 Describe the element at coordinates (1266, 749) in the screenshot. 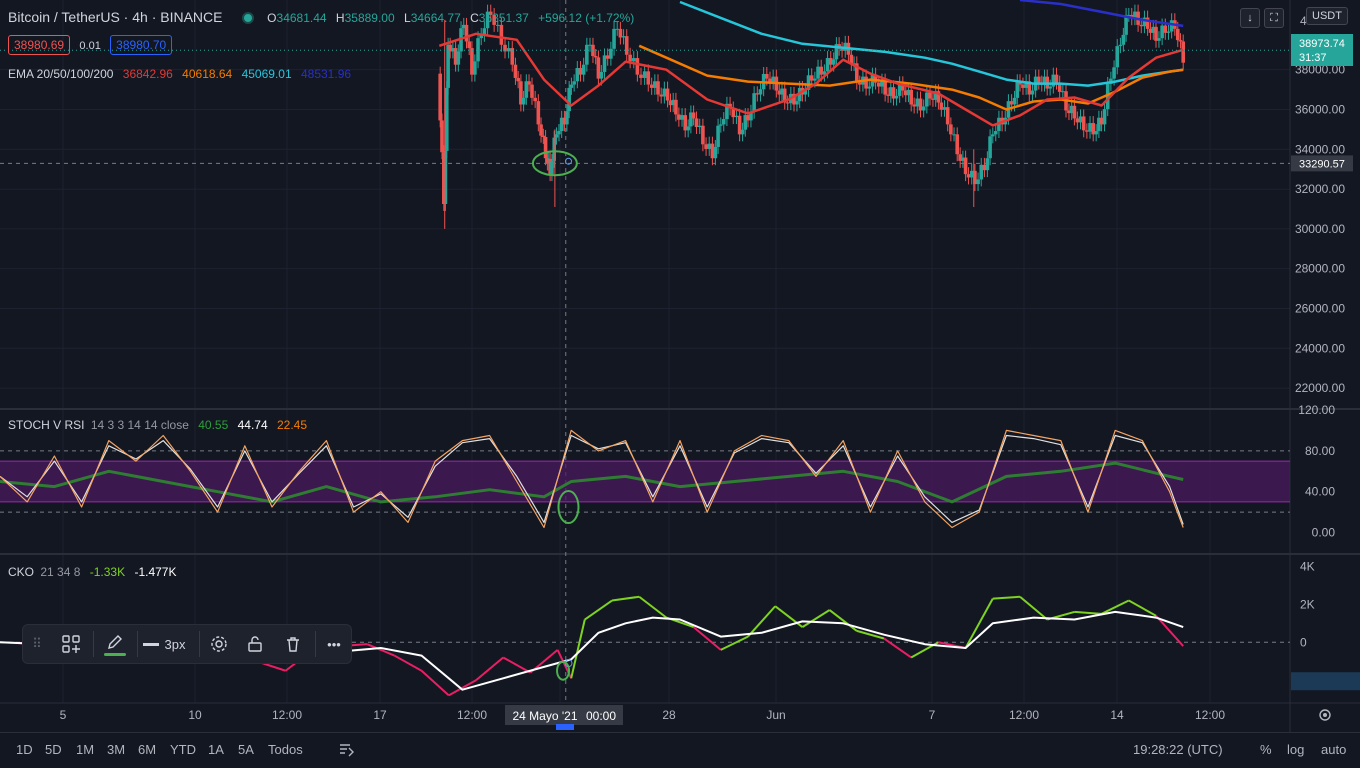

I see `percent-toggle: %` at that location.